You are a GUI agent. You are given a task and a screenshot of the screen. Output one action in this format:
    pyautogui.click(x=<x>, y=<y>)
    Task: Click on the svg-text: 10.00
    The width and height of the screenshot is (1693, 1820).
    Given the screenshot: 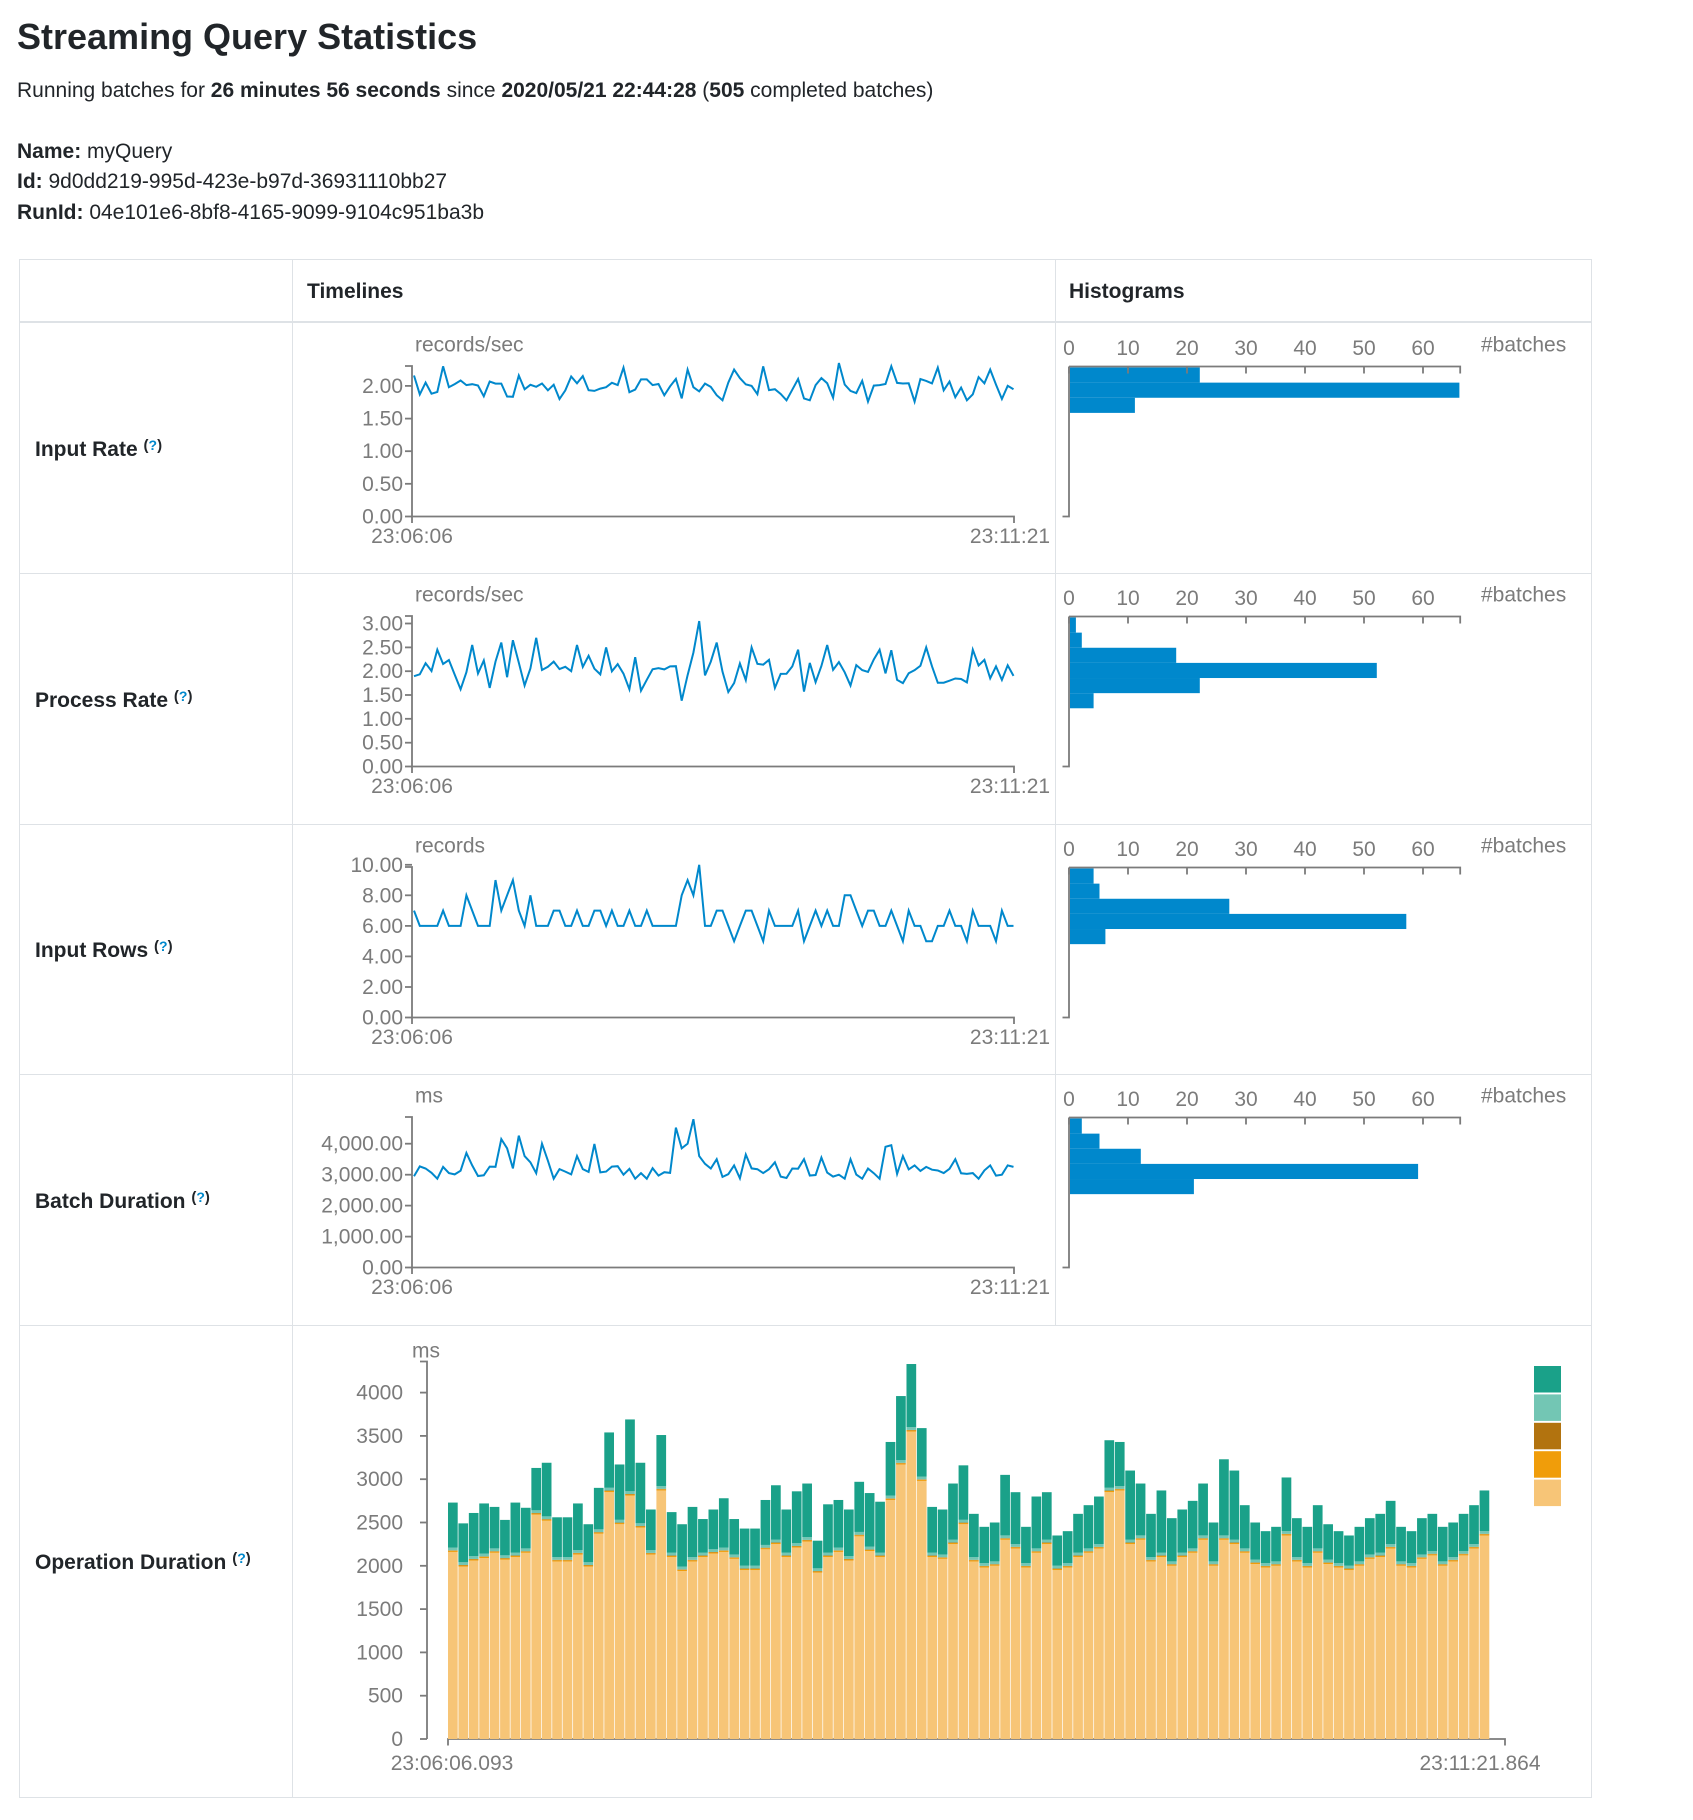 What is the action you would take?
    pyautogui.click(x=376, y=864)
    